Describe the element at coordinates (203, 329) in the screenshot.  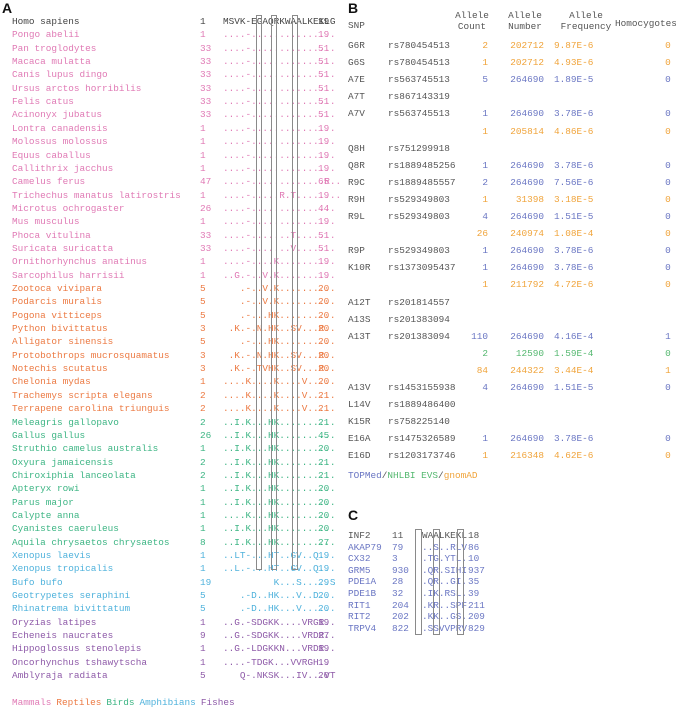
I see `start-position: 3` at that location.